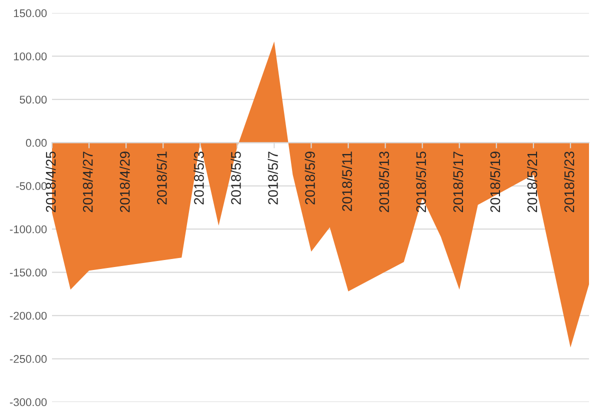 The height and width of the screenshot is (414, 609). What do you see at coordinates (36, 142) in the screenshot?
I see `y-tick-label: 0.00` at bounding box center [36, 142].